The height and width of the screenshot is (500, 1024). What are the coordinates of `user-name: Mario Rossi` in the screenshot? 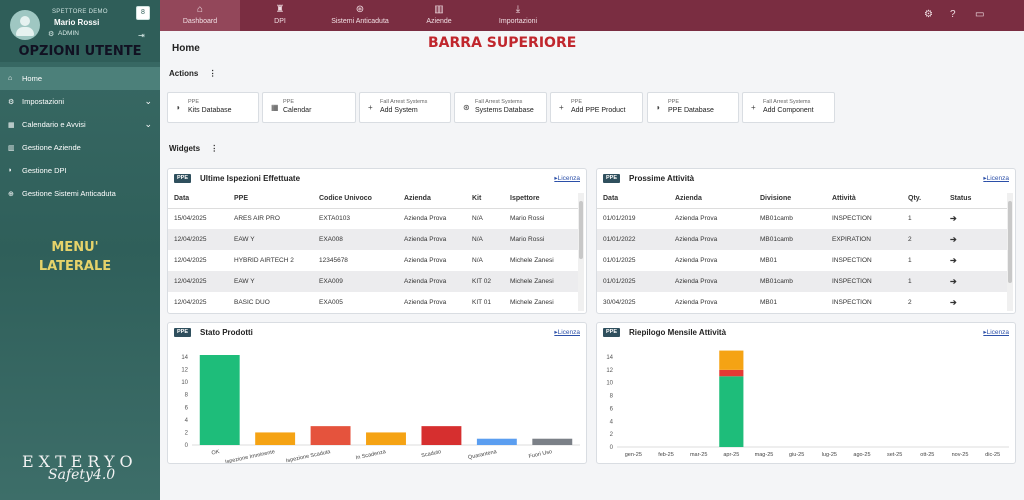 It's located at (77, 22).